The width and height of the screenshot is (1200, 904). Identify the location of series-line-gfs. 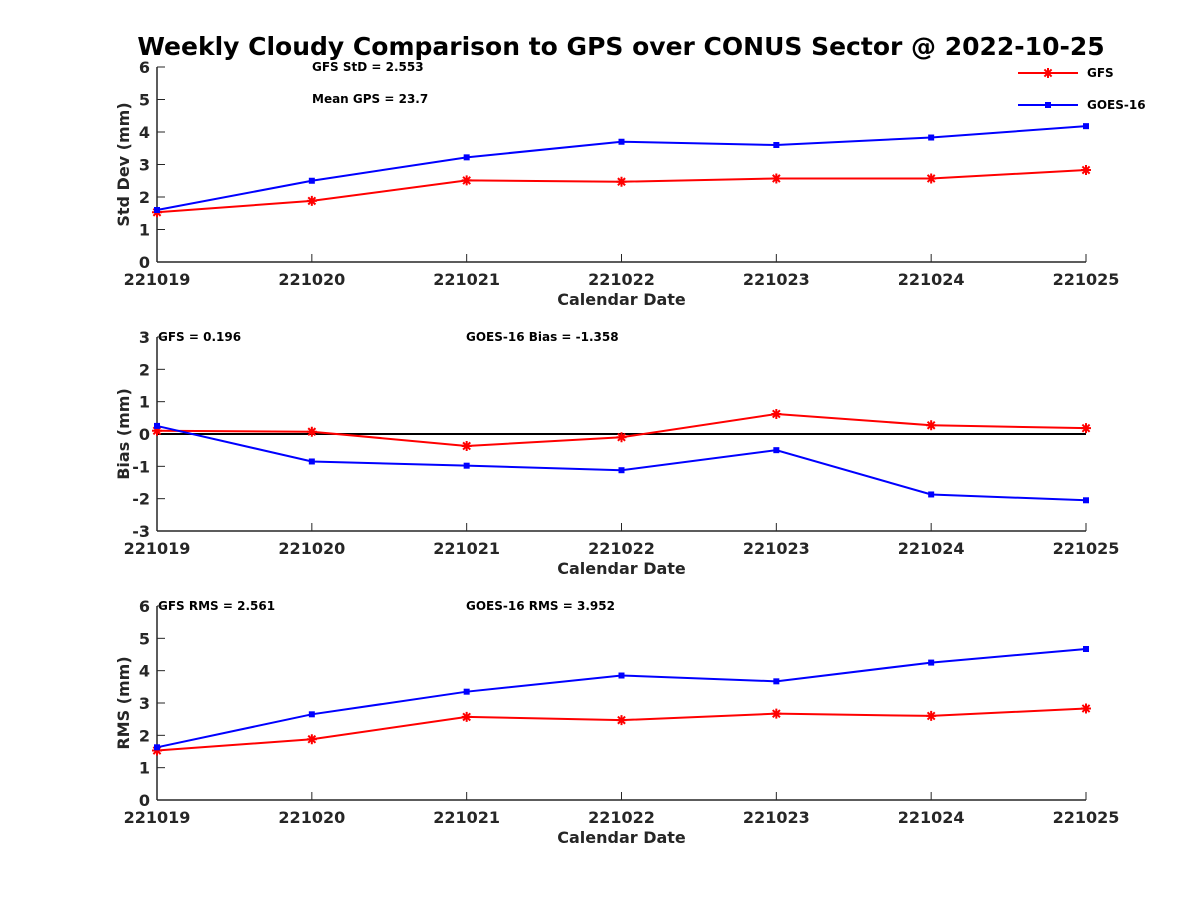
(621, 729).